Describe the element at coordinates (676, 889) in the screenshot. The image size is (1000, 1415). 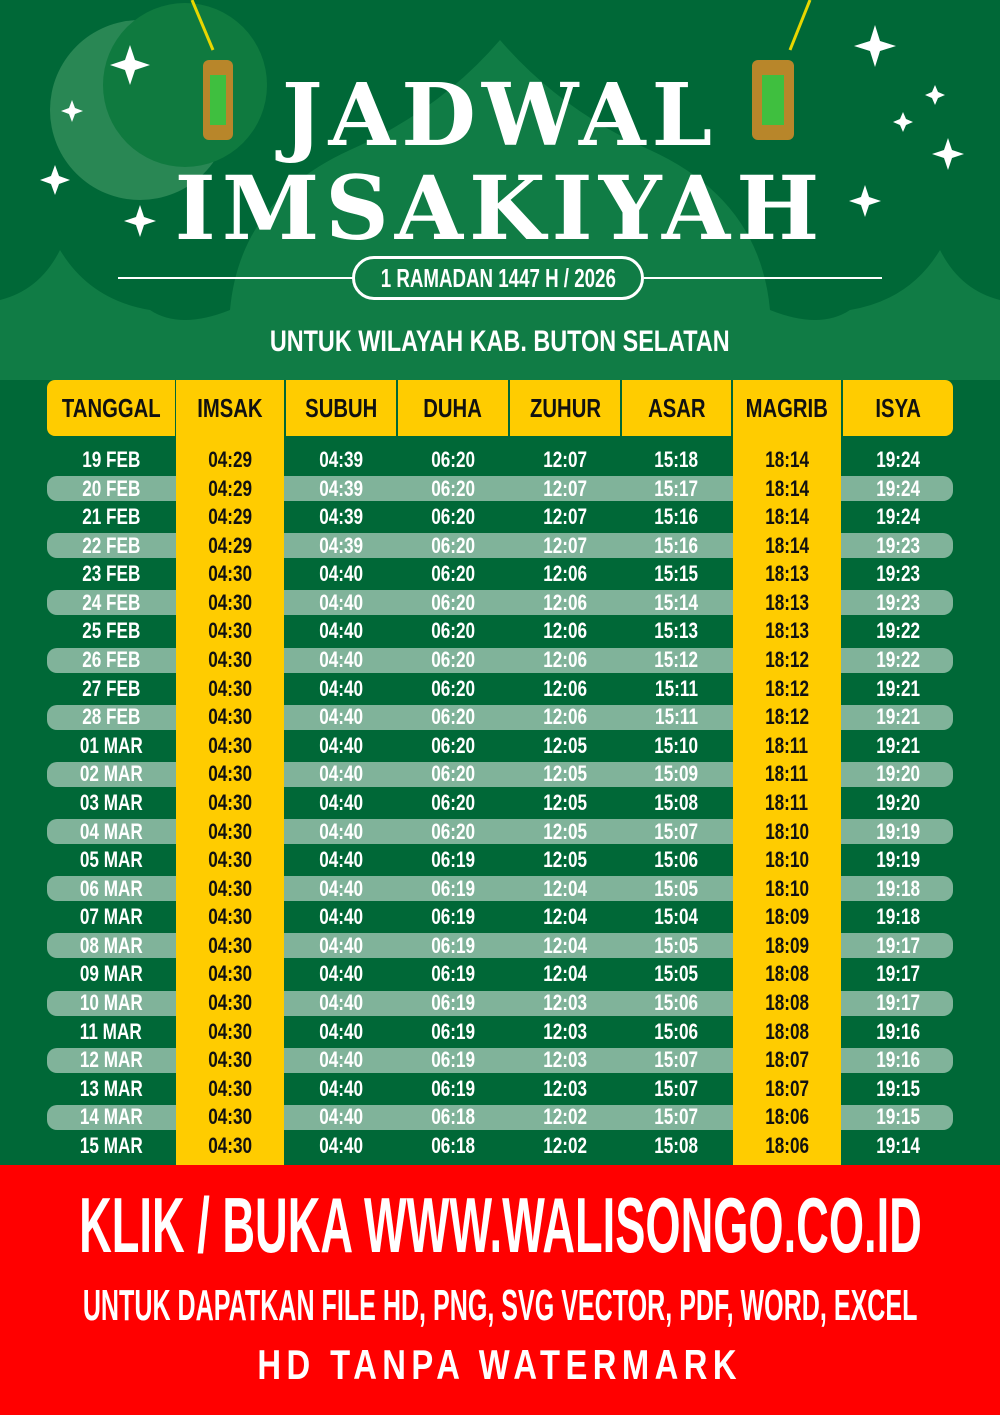
I see `time-cell-asar: 15:05` at that location.